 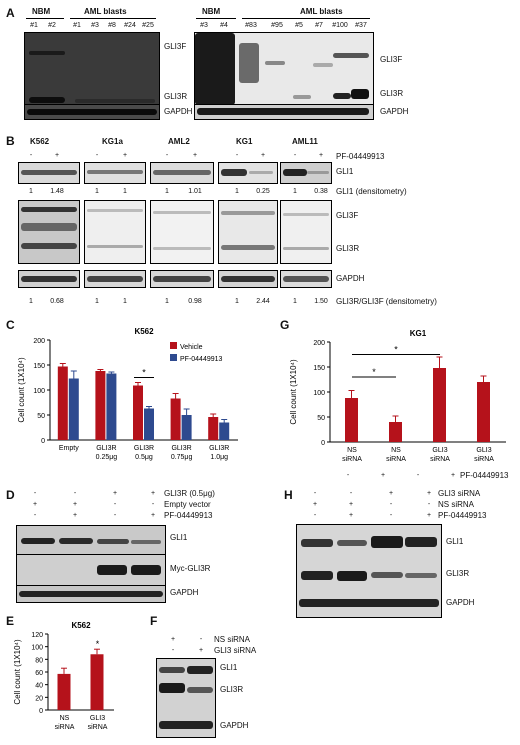 What do you see at coordinates (484, 475) in the screenshot?
I see `panel-g-drug-label: PF-04449913` at bounding box center [484, 475].